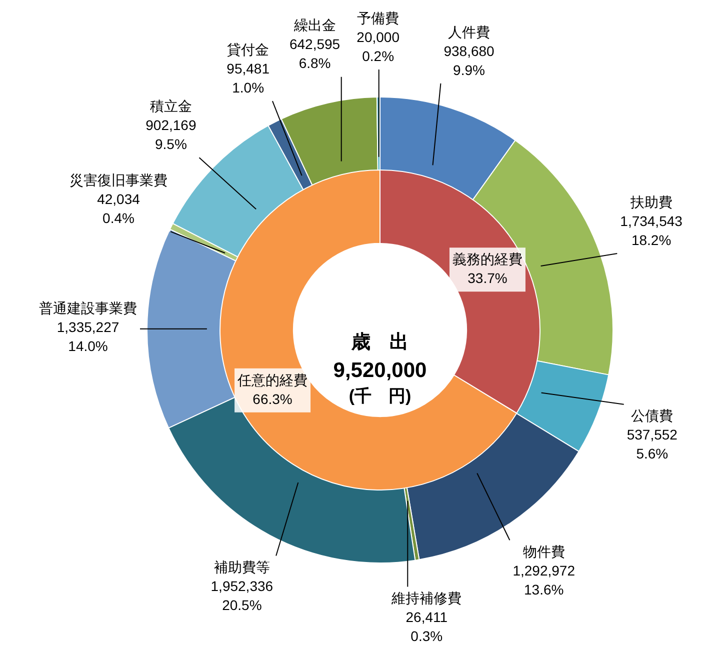 Image resolution: width=721 pixels, height=665 pixels. I want to click on slice-label: 扶助費, so click(650, 202).